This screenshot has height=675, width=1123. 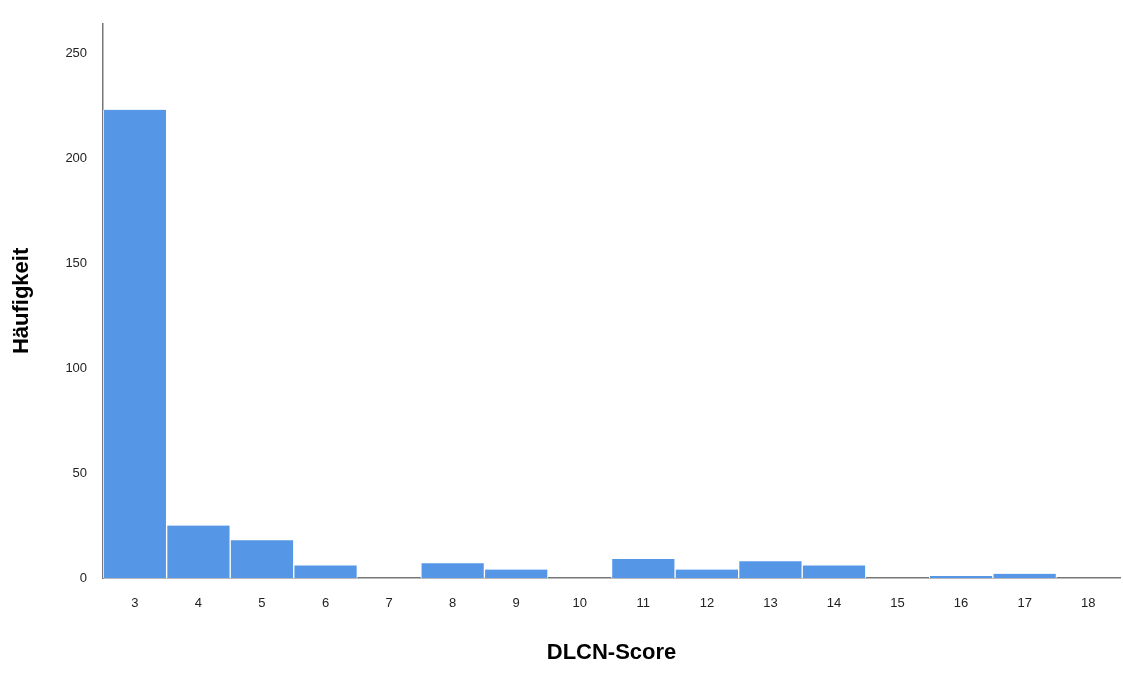 What do you see at coordinates (80, 472) in the screenshot?
I see `y-tick-label: 50` at bounding box center [80, 472].